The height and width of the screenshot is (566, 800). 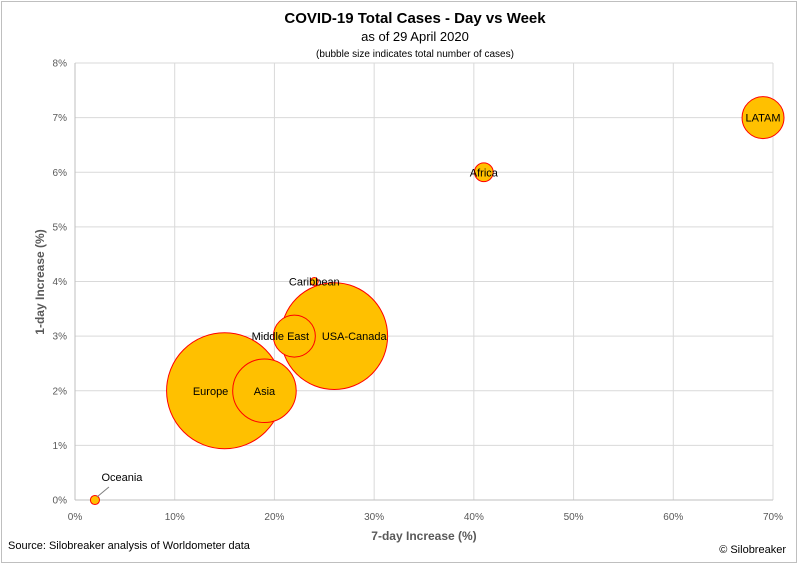 I want to click on x-tick-label: 40%, so click(x=474, y=517).